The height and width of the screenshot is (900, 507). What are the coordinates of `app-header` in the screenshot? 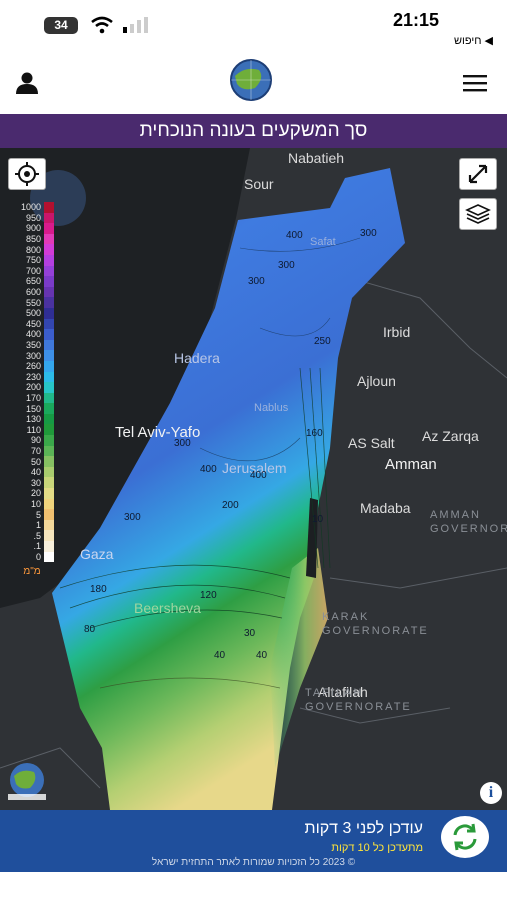 It's located at (253, 83).